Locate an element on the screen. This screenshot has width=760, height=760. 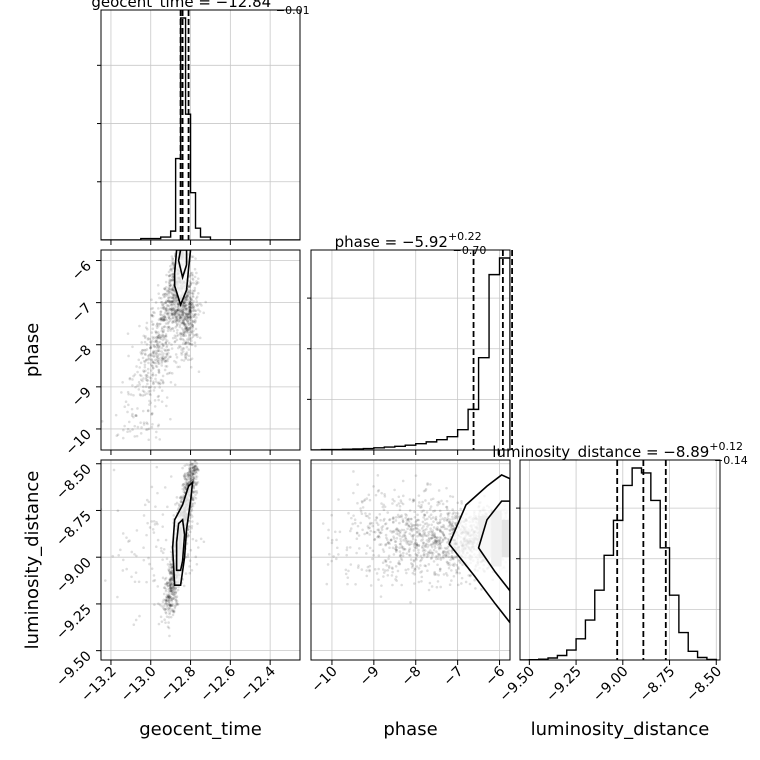
y-tick-label-phase: −9 is located at coordinates (82, 397).